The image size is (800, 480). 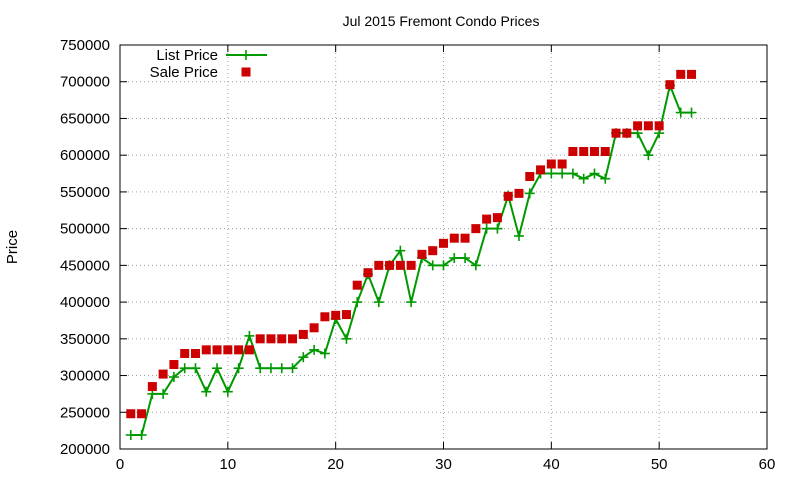 I want to click on x-tick-label: 60, so click(x=767, y=464).